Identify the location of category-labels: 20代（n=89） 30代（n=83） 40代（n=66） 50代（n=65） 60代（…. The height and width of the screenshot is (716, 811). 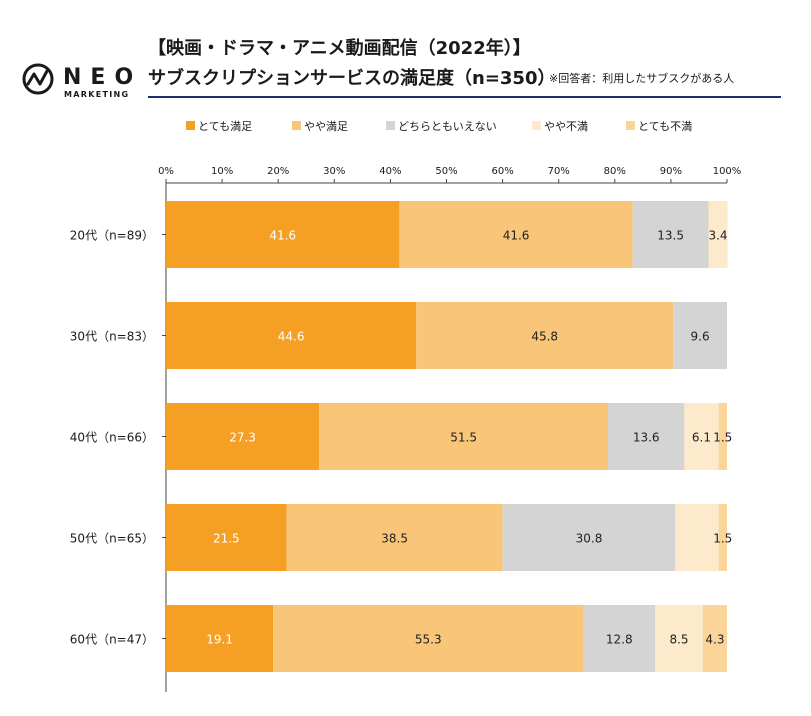
(118, 438).